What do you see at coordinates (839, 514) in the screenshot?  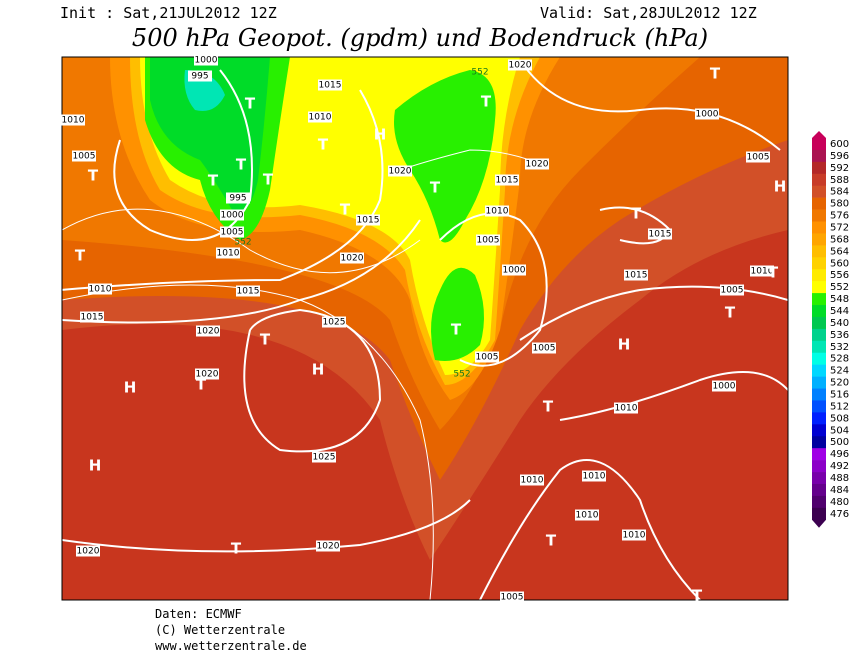 I see `colorbar-label: 476` at bounding box center [839, 514].